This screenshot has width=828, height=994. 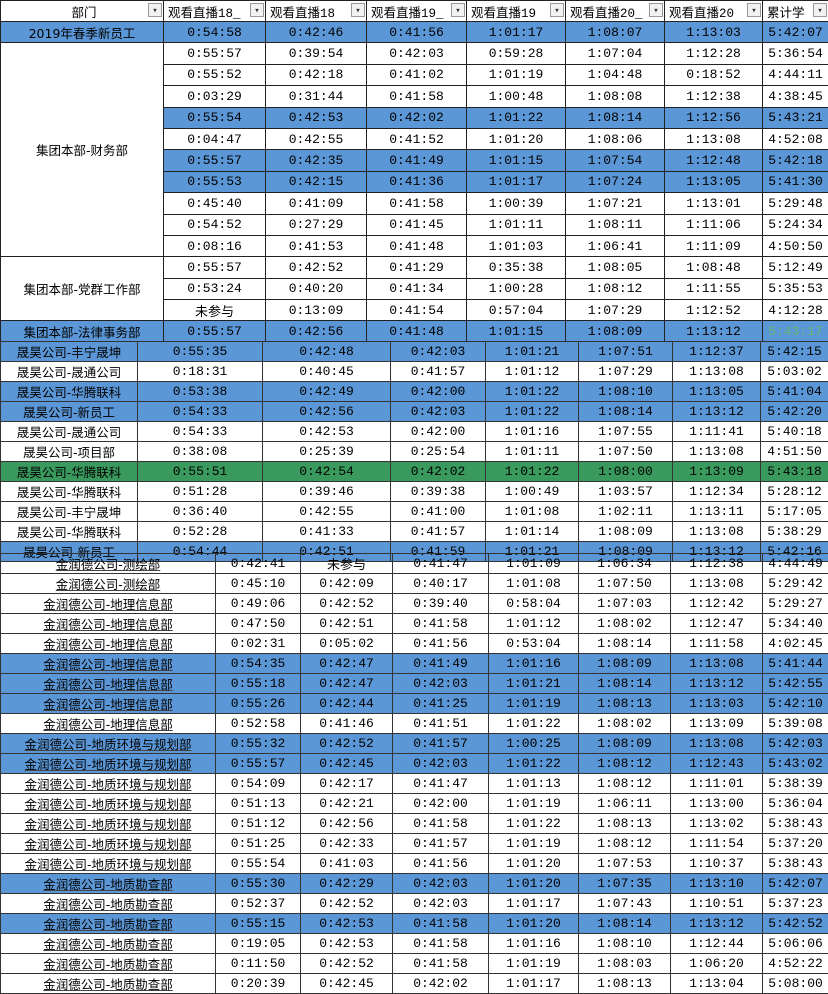 I want to click on time-cell: 1:13:01, so click(x=714, y=203).